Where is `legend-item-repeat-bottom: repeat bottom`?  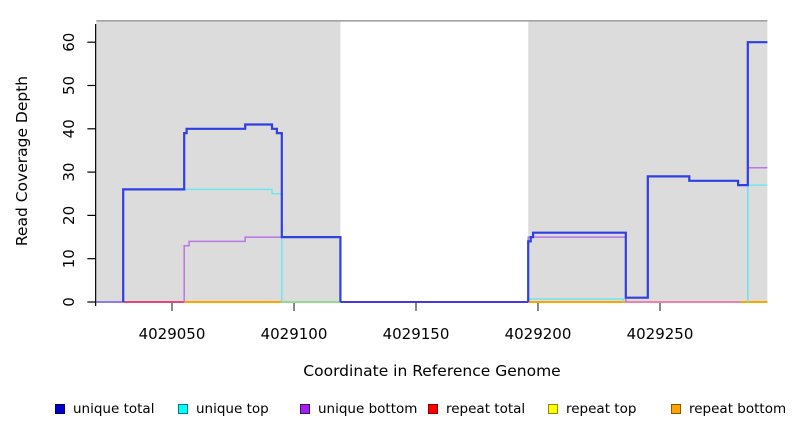 legend-item-repeat-bottom: repeat bottom is located at coordinates (728, 409).